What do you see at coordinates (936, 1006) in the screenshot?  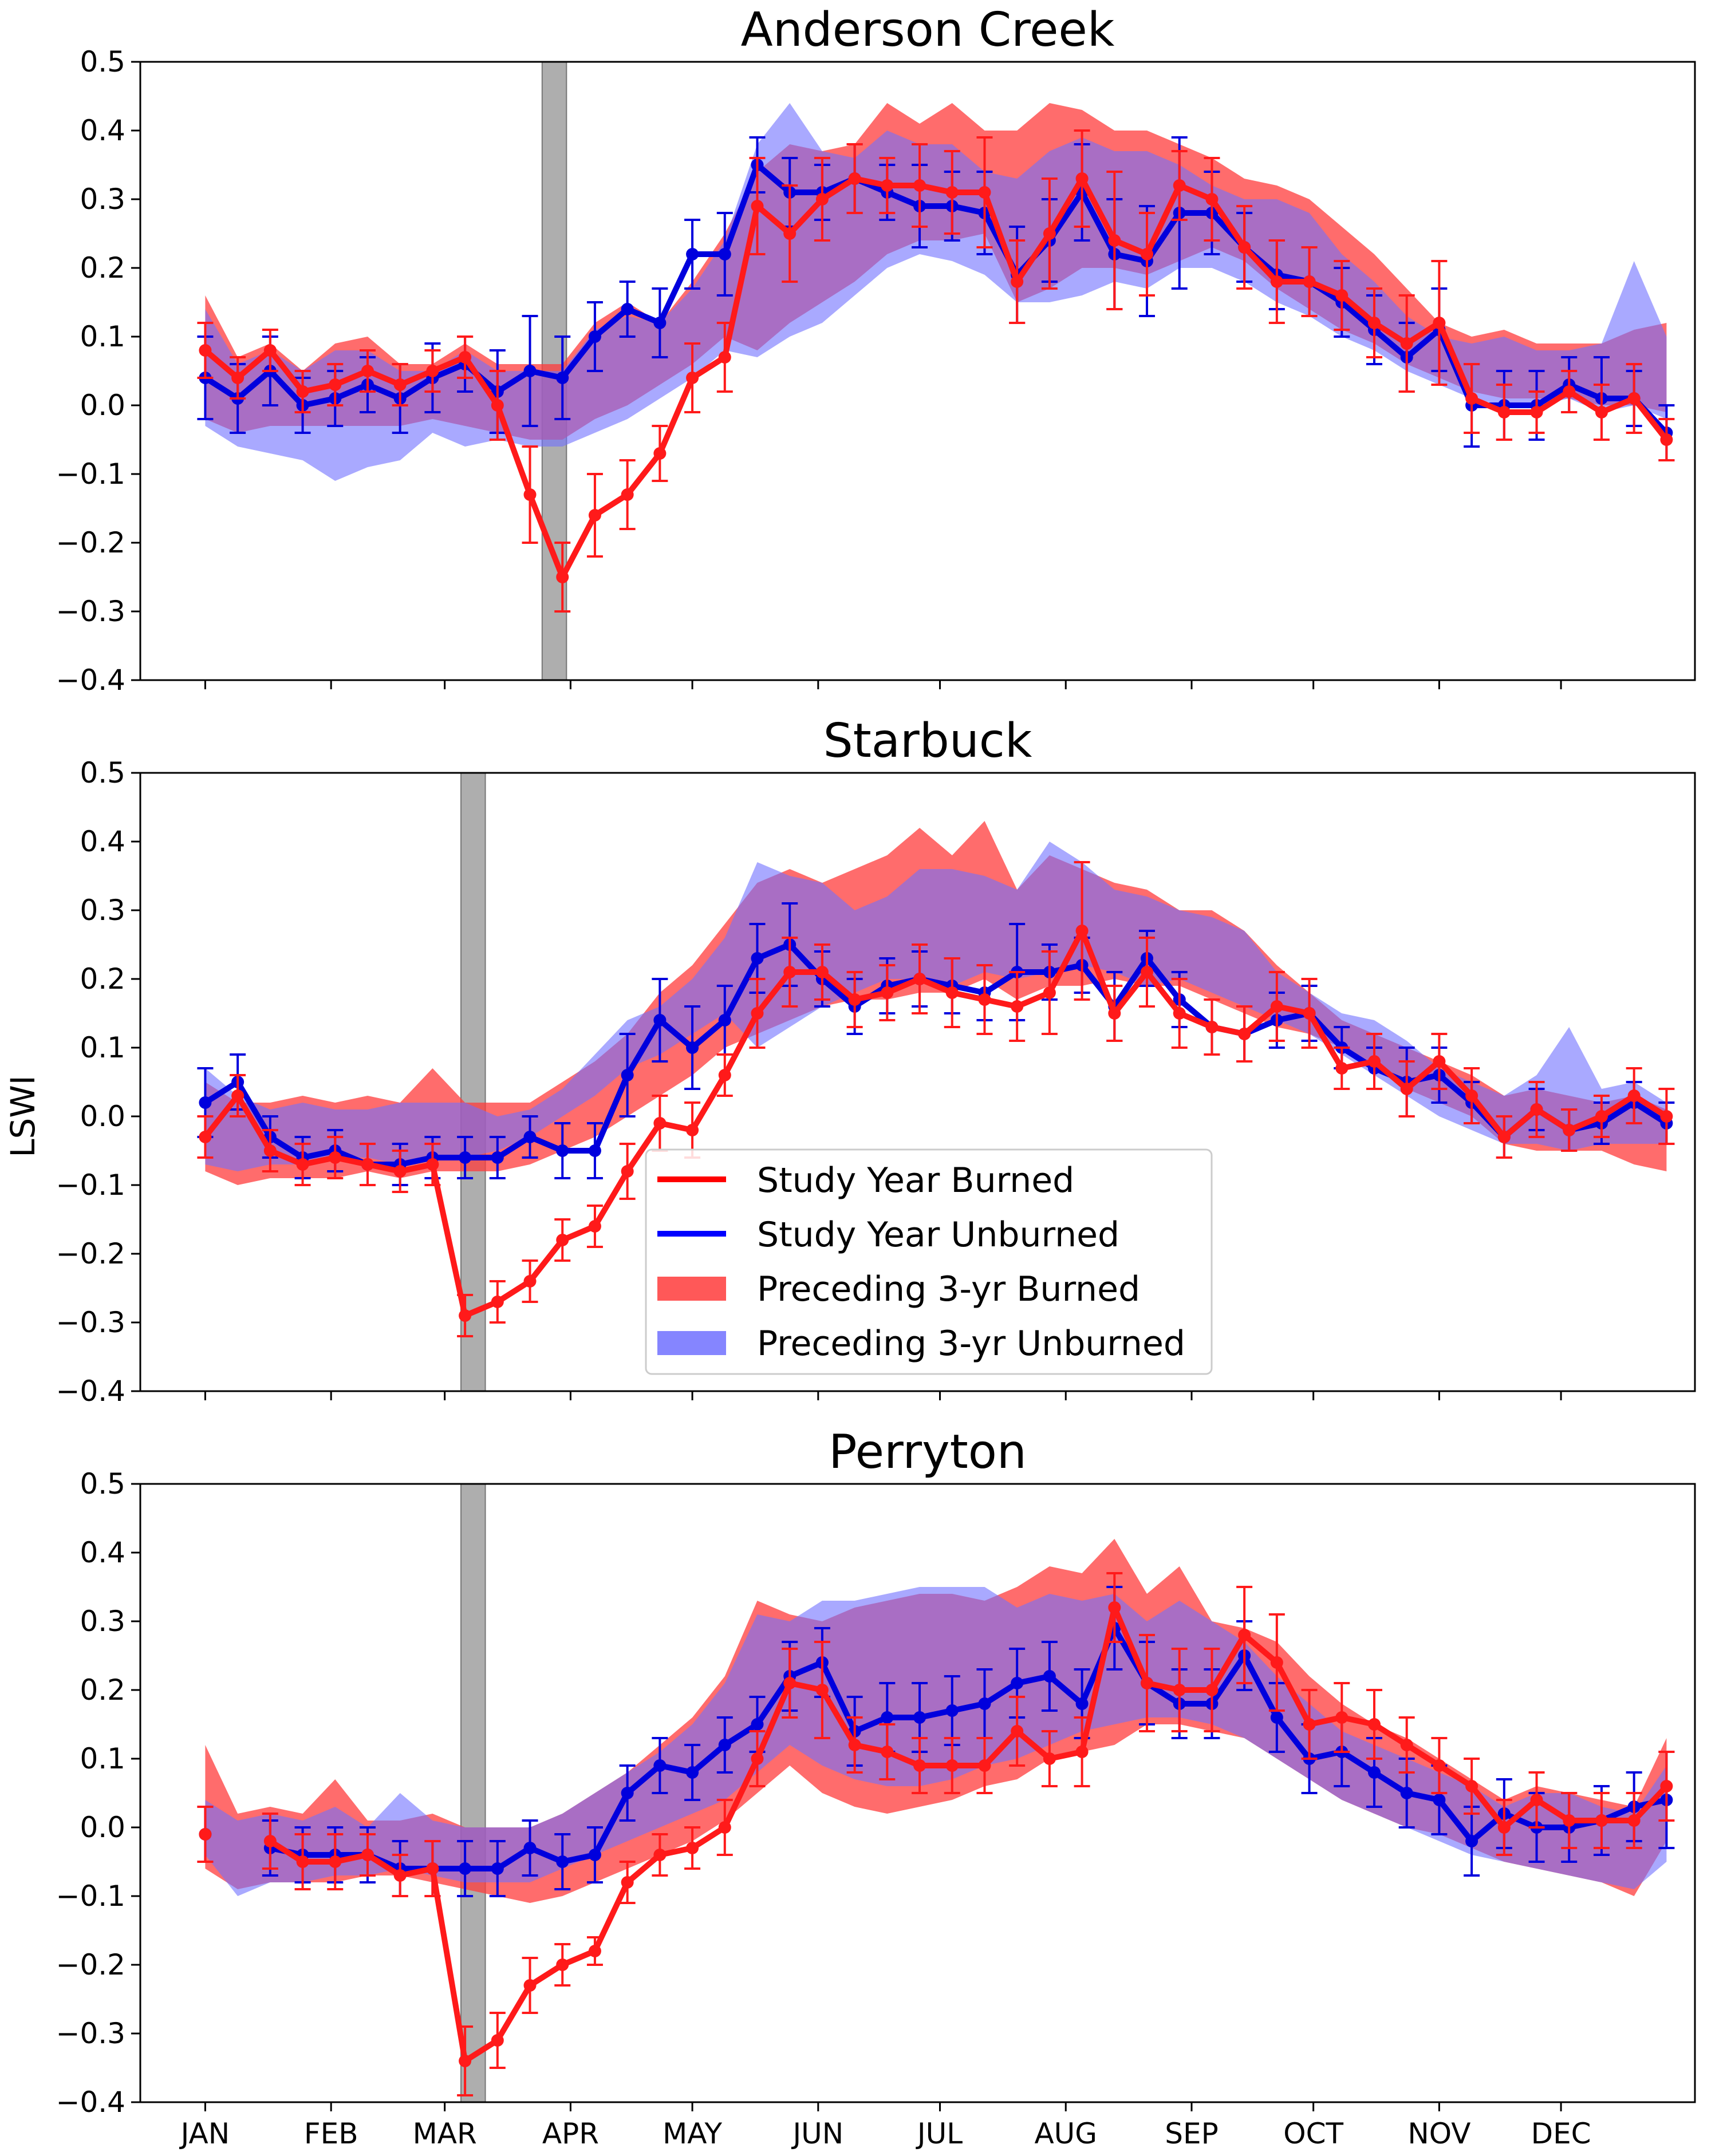 I see `band-preceding-unburned` at bounding box center [936, 1006].